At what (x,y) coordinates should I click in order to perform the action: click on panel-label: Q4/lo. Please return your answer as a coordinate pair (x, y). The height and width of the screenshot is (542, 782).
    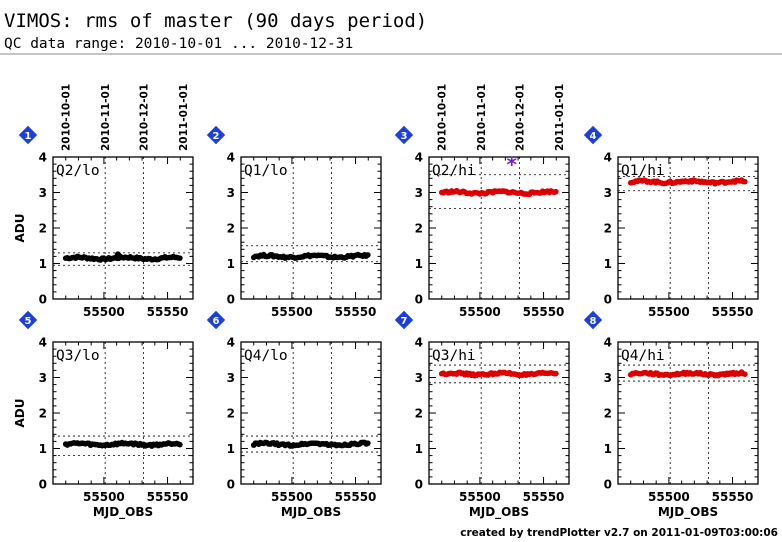
    Looking at the image, I should click on (266, 356).